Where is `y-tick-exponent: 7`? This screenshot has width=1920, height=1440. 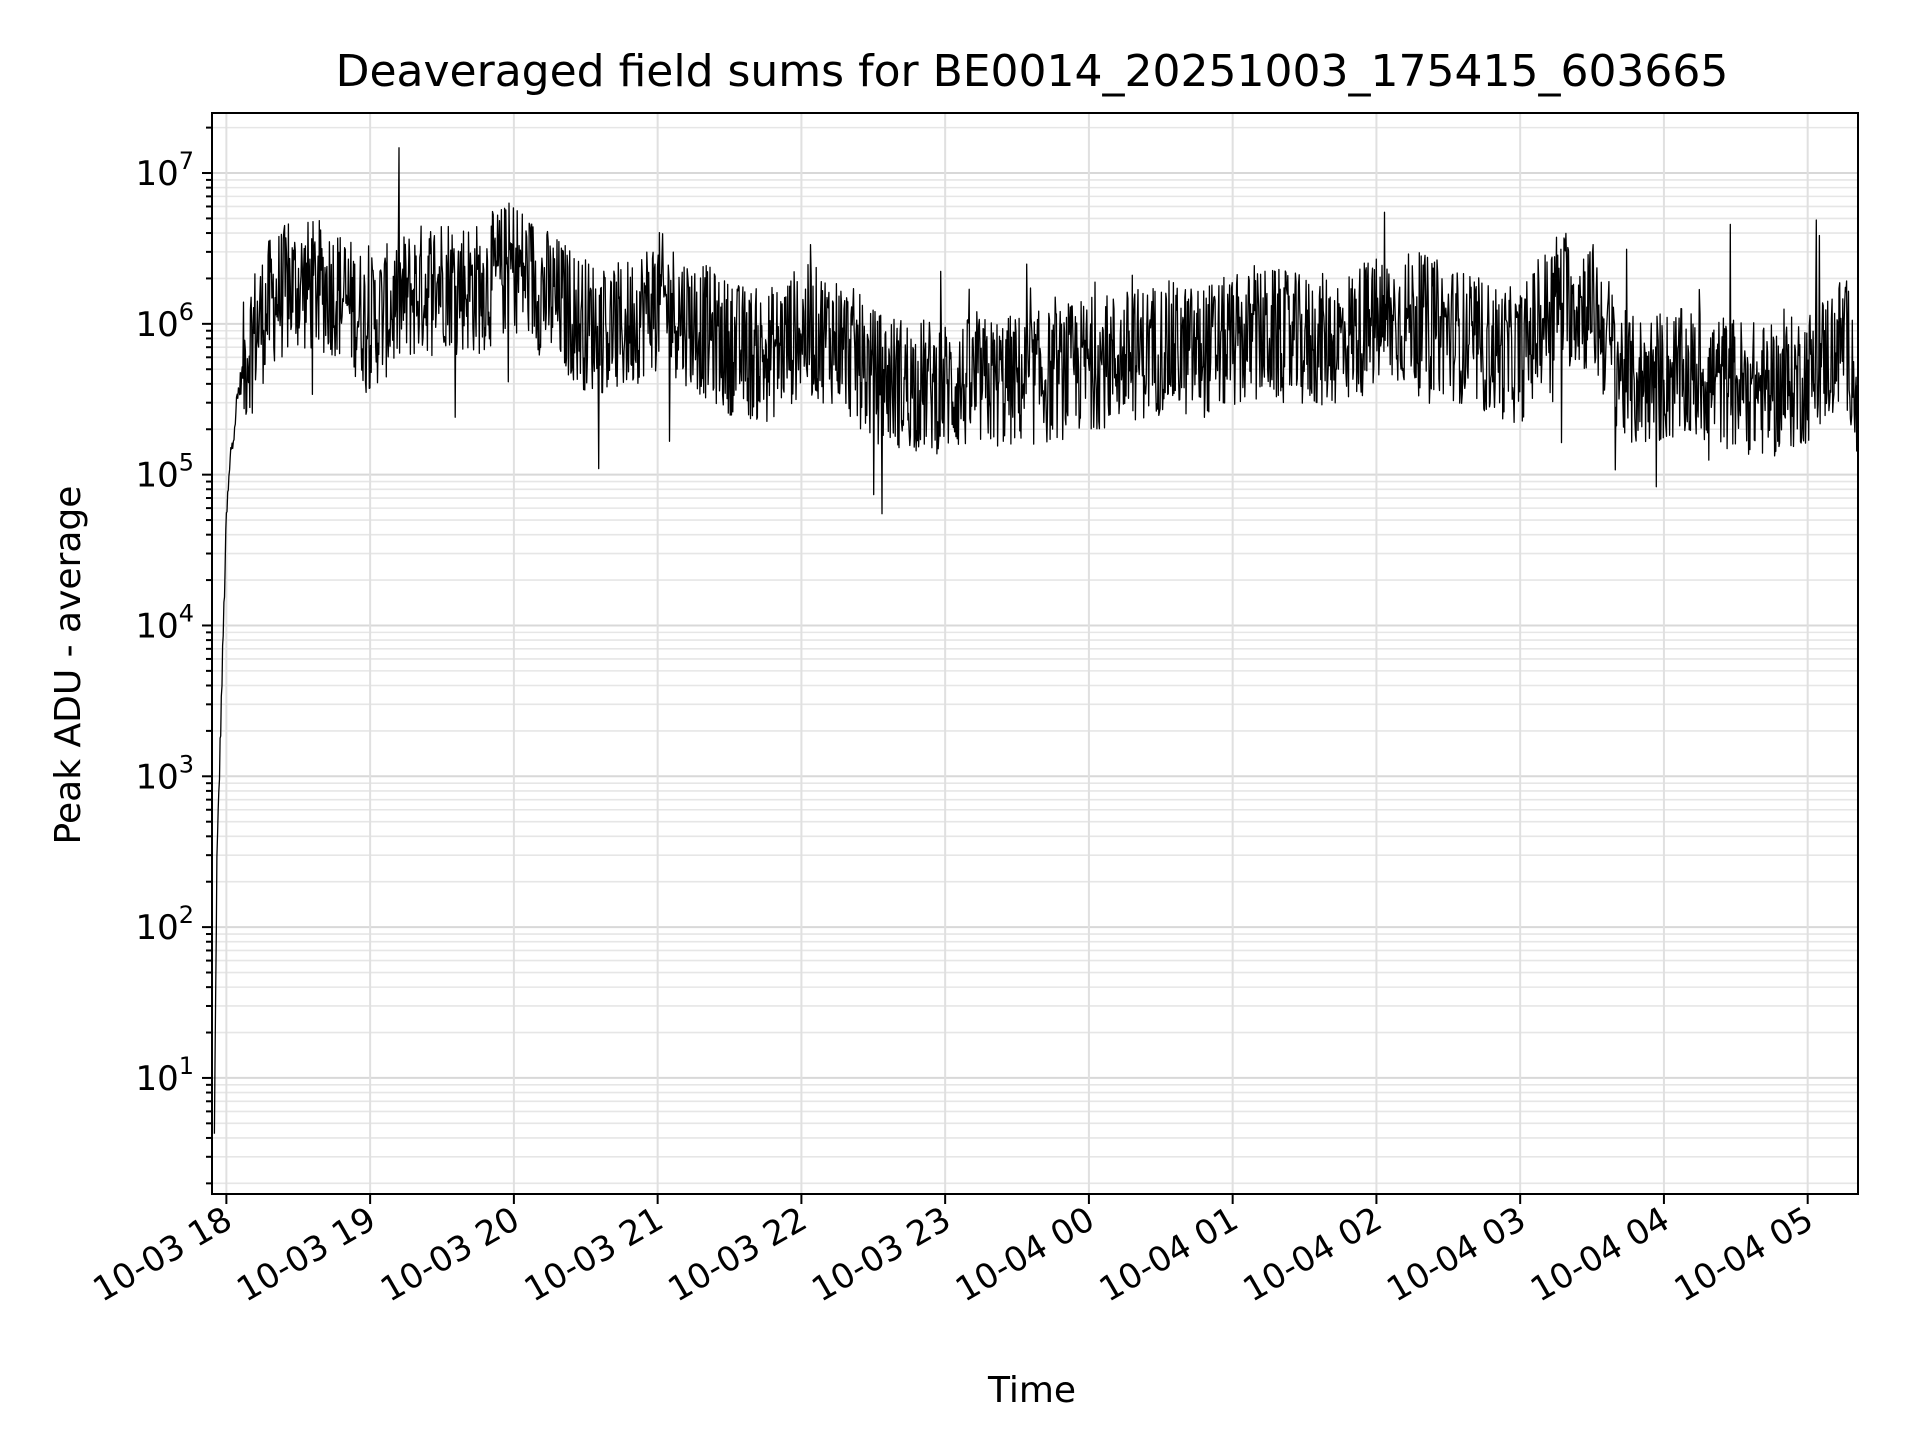
y-tick-exponent: 7 is located at coordinates (186, 161).